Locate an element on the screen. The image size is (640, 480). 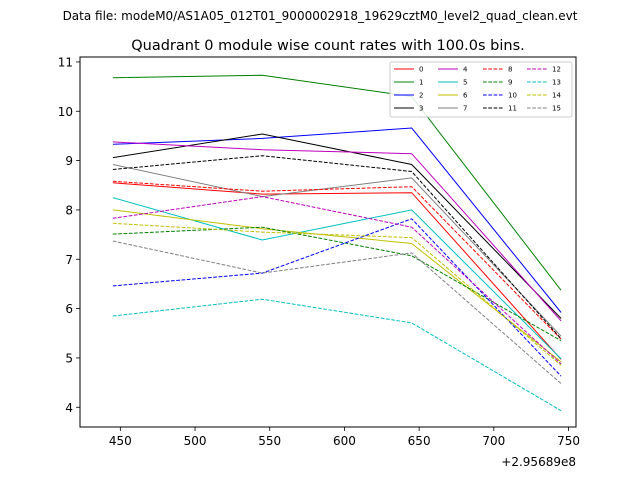
y-tick-label: 8 is located at coordinates (69, 210).